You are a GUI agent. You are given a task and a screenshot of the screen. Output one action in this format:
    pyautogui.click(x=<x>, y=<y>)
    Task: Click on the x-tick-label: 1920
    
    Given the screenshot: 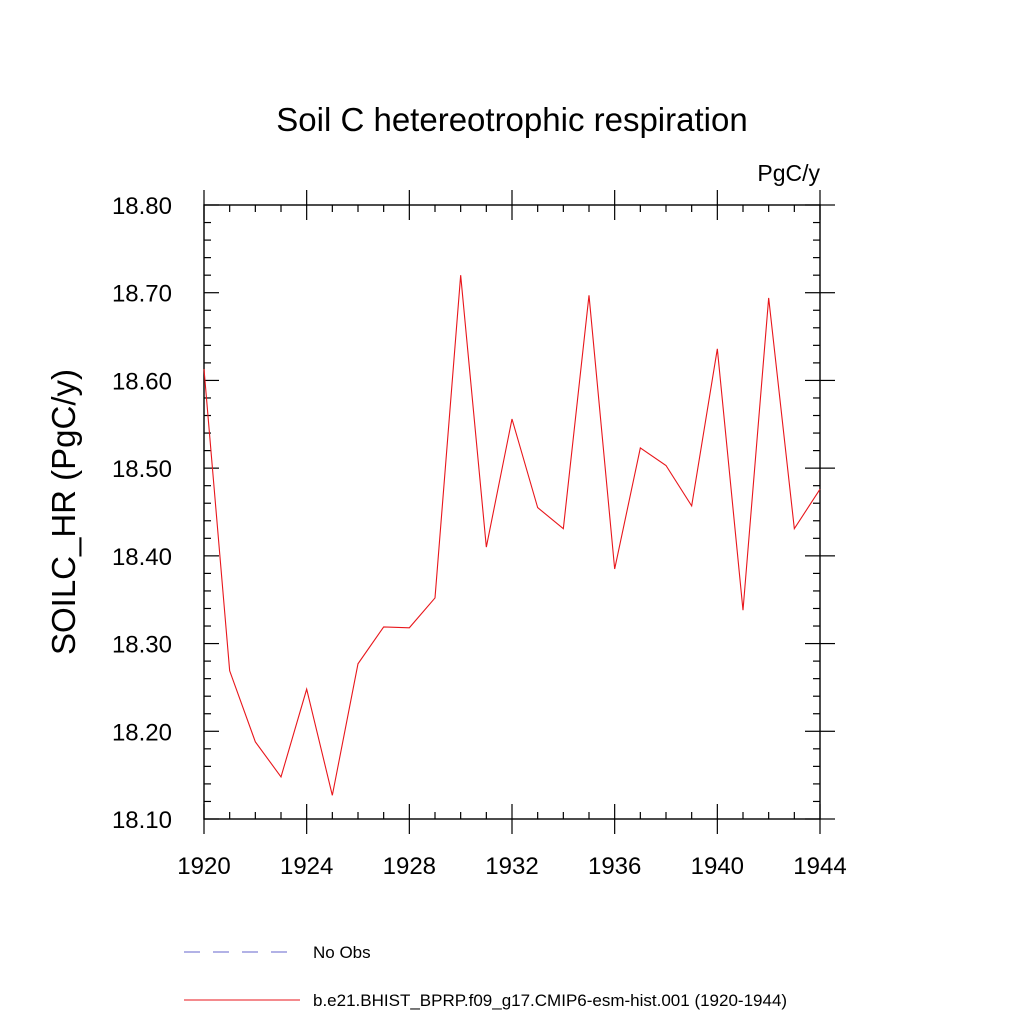 What is the action you would take?
    pyautogui.click(x=203, y=866)
    